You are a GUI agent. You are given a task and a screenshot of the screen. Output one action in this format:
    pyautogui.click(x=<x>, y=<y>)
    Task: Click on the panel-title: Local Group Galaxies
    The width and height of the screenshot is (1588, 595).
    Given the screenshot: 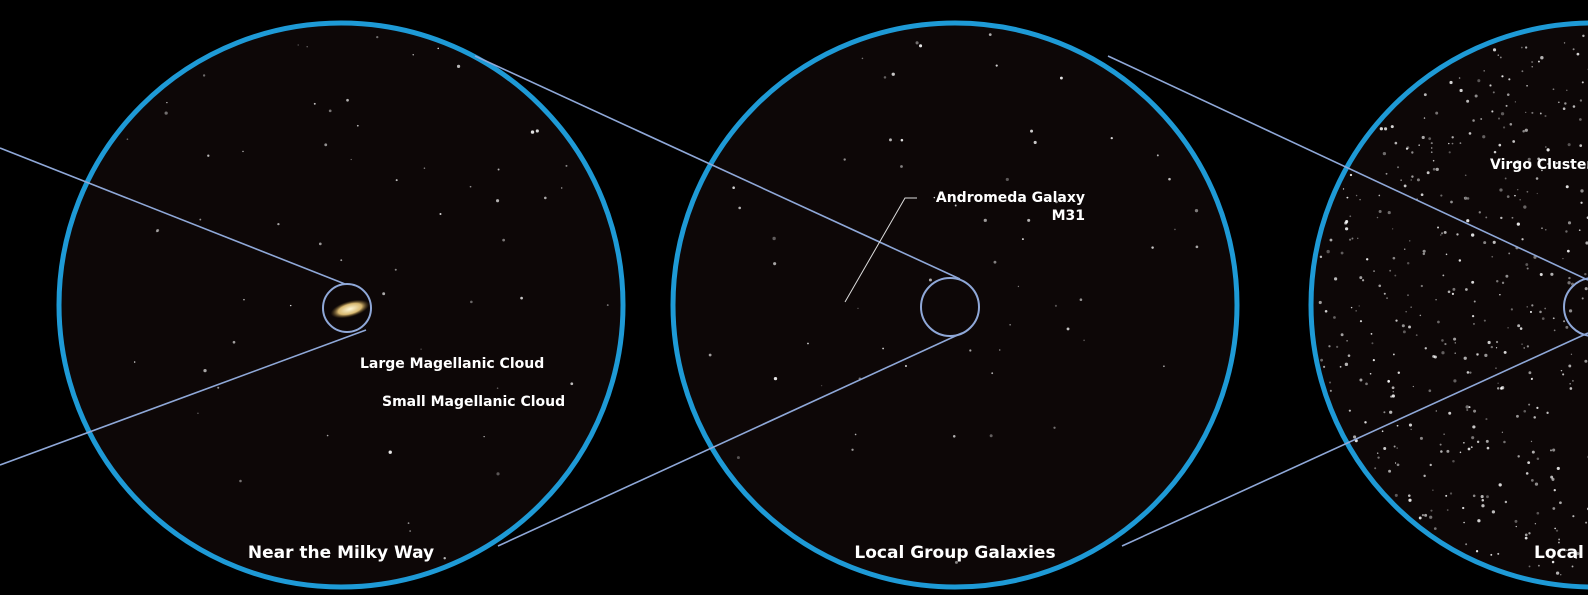 What is the action you would take?
    pyautogui.click(x=954, y=553)
    